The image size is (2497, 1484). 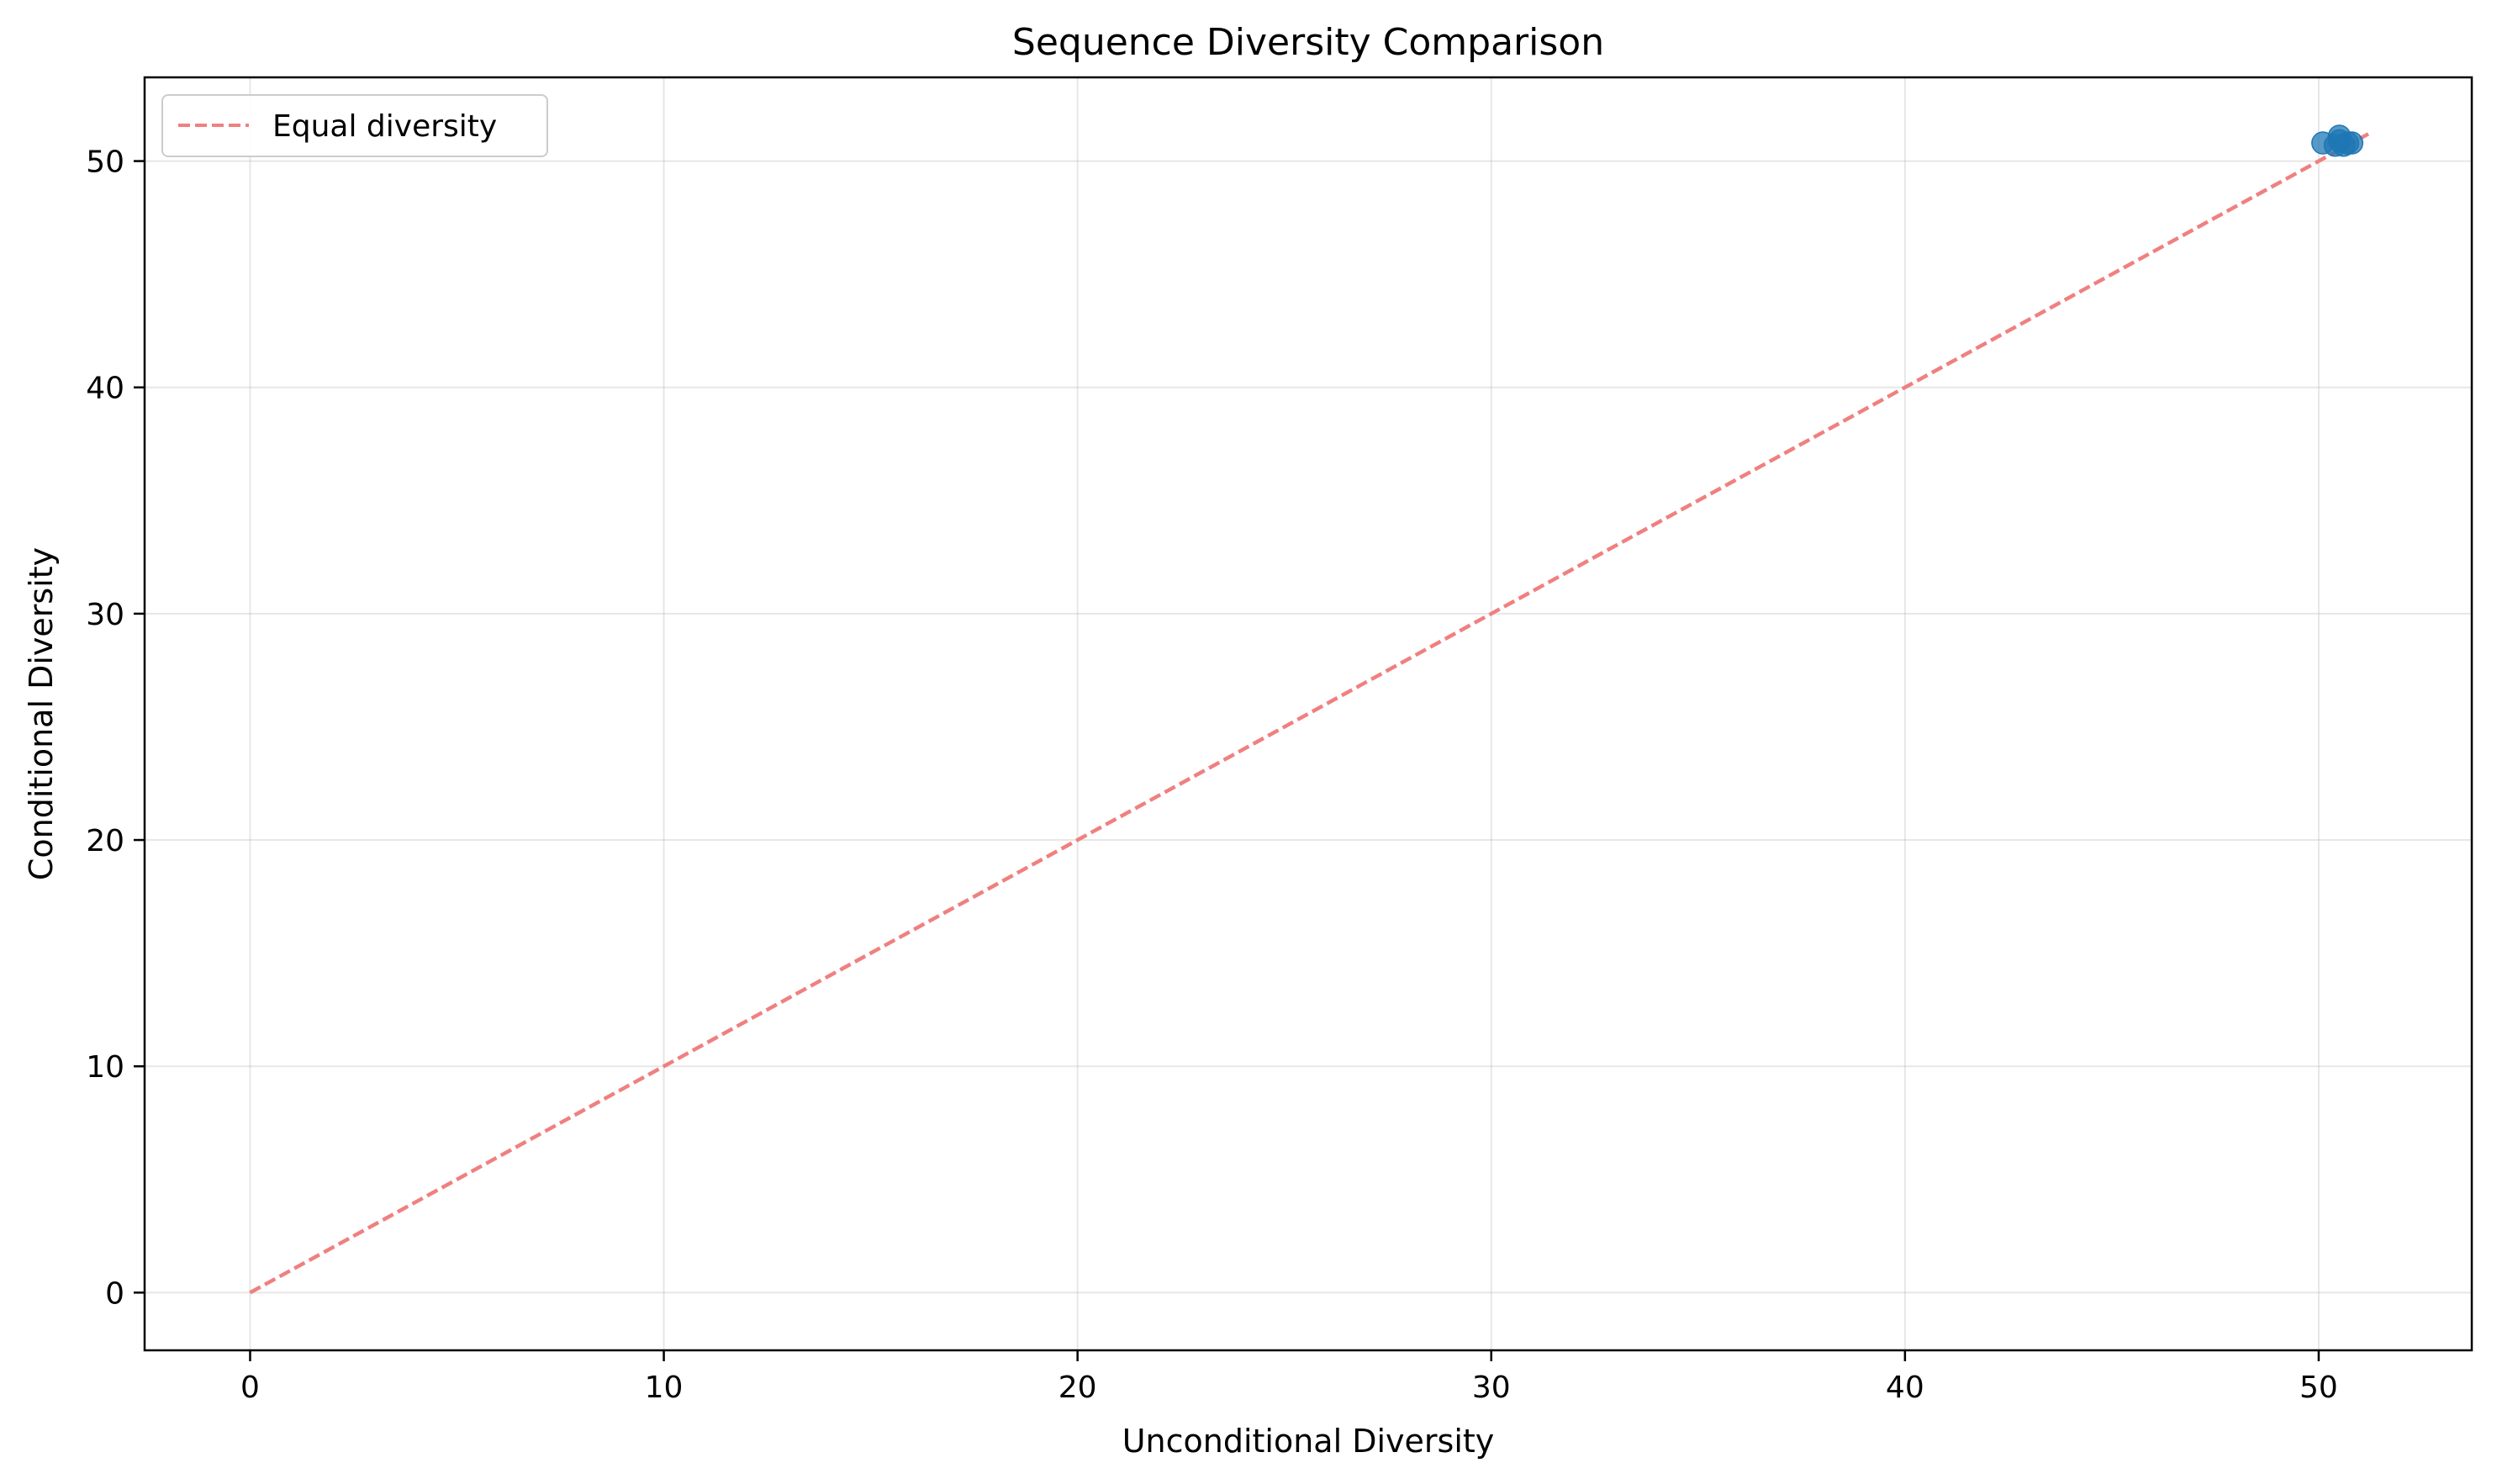 What do you see at coordinates (105, 389) in the screenshot?
I see `y-tick-label: 40` at bounding box center [105, 389].